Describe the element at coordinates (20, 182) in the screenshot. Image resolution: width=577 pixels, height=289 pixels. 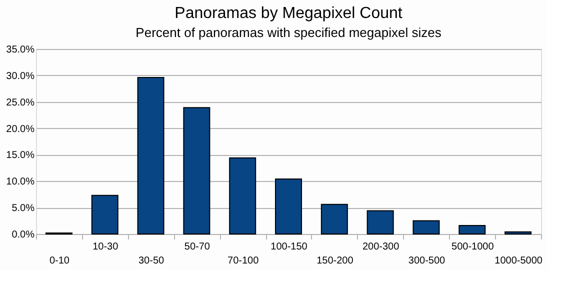
I see `y-tick-label: 10.0%` at that location.